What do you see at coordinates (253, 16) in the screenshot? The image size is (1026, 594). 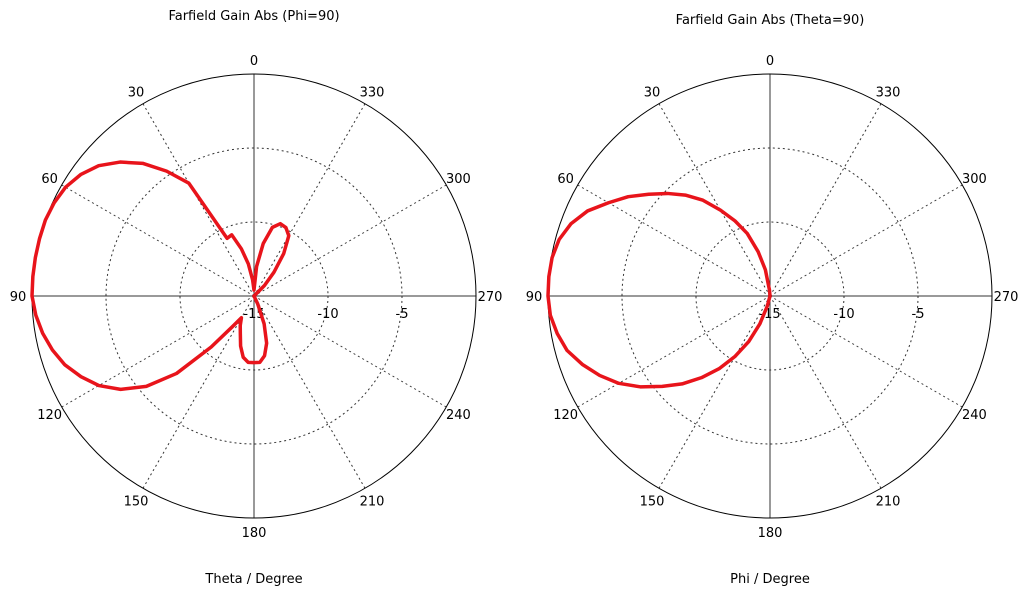 I see `chart-title: Farfield Gain Abs (Phi=90)` at bounding box center [253, 16].